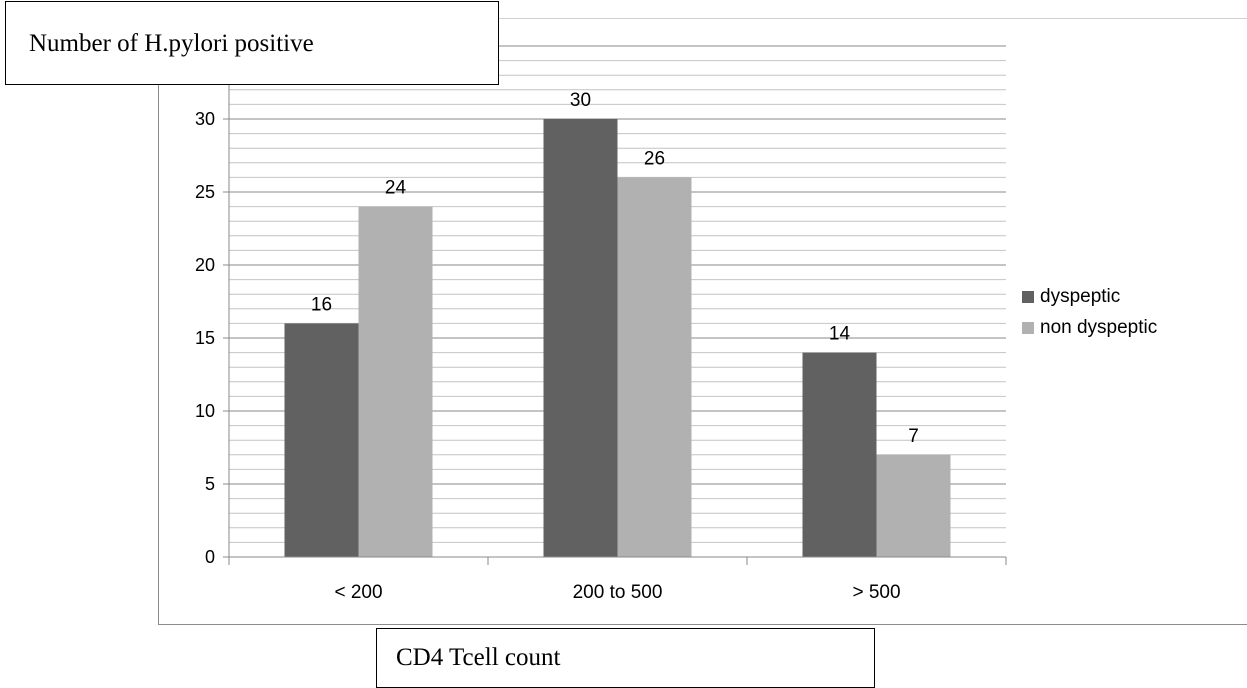 The image size is (1247, 688). I want to click on data-label: 30, so click(580, 100).